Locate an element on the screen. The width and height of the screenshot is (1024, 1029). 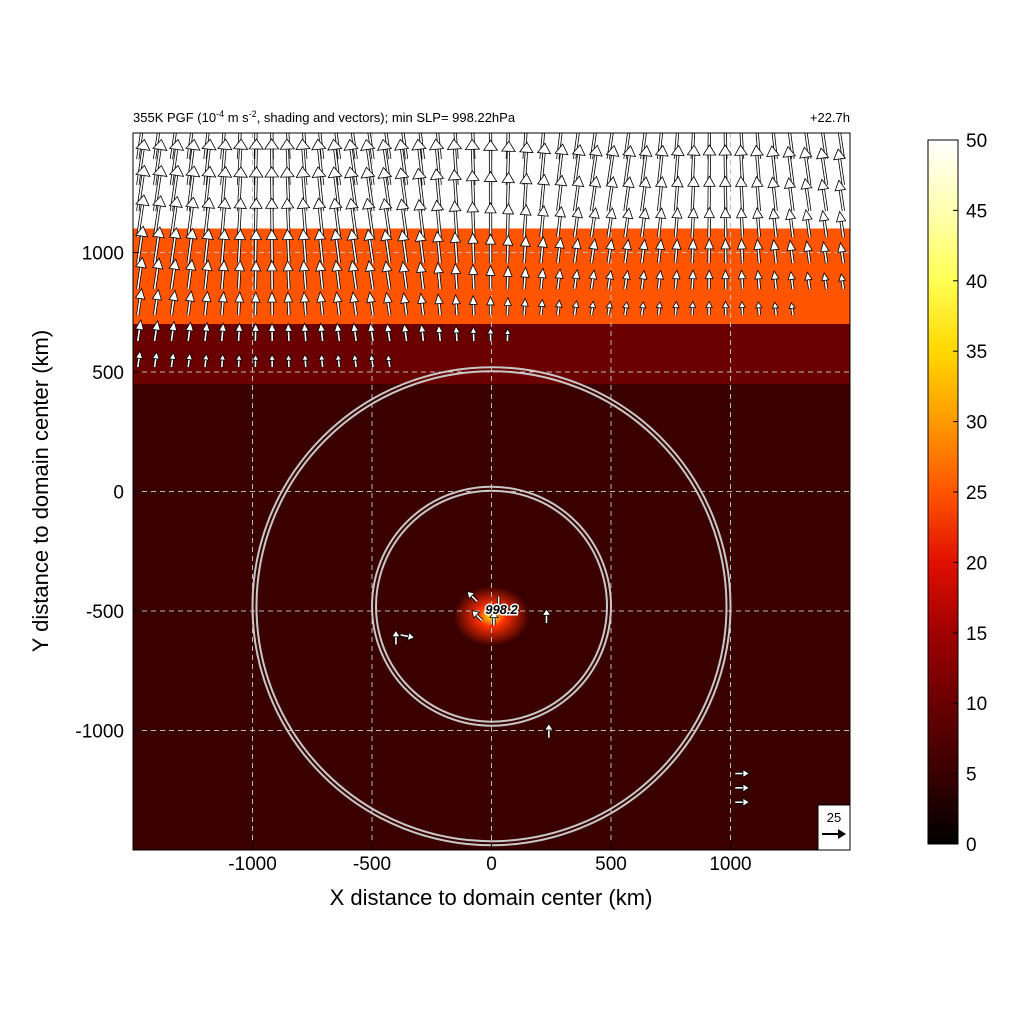
colorbar-tick-label: 40 is located at coordinates (976, 282).